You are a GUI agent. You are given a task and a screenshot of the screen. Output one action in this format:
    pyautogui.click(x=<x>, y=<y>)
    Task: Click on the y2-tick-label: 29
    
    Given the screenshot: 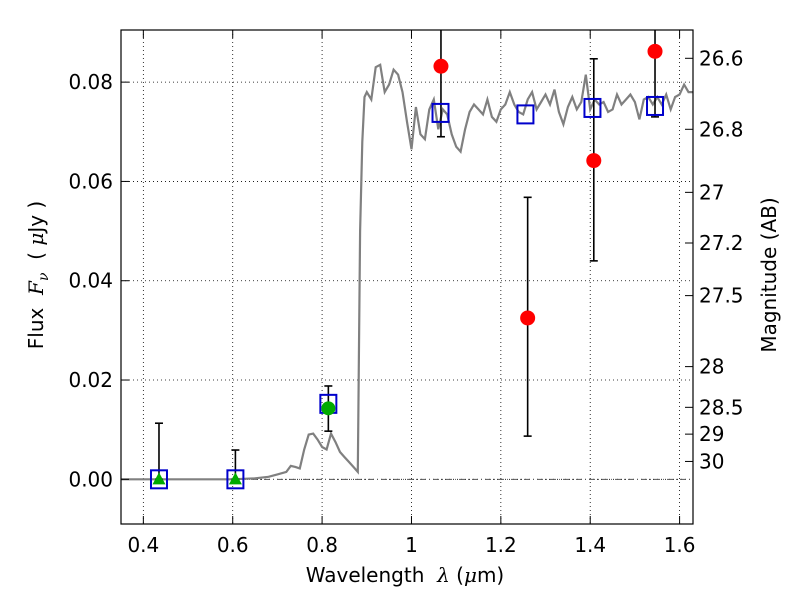 What is the action you would take?
    pyautogui.click(x=711, y=434)
    